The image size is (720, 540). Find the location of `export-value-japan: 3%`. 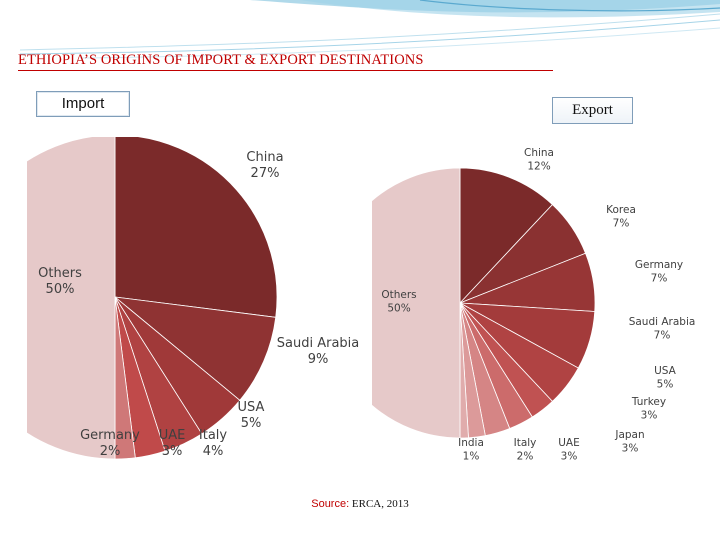

export-value-japan: 3% is located at coordinates (630, 449).